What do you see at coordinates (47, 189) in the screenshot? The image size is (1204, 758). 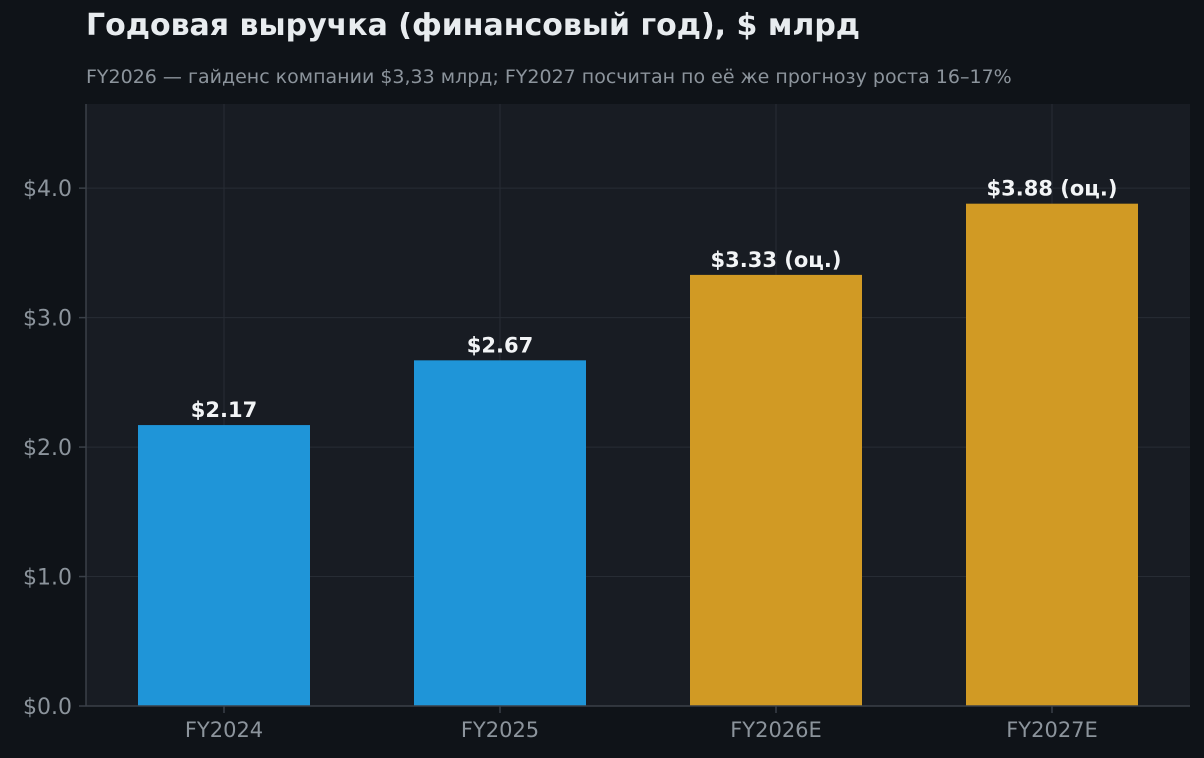 I see `y-tick-label: $4.0` at bounding box center [47, 189].